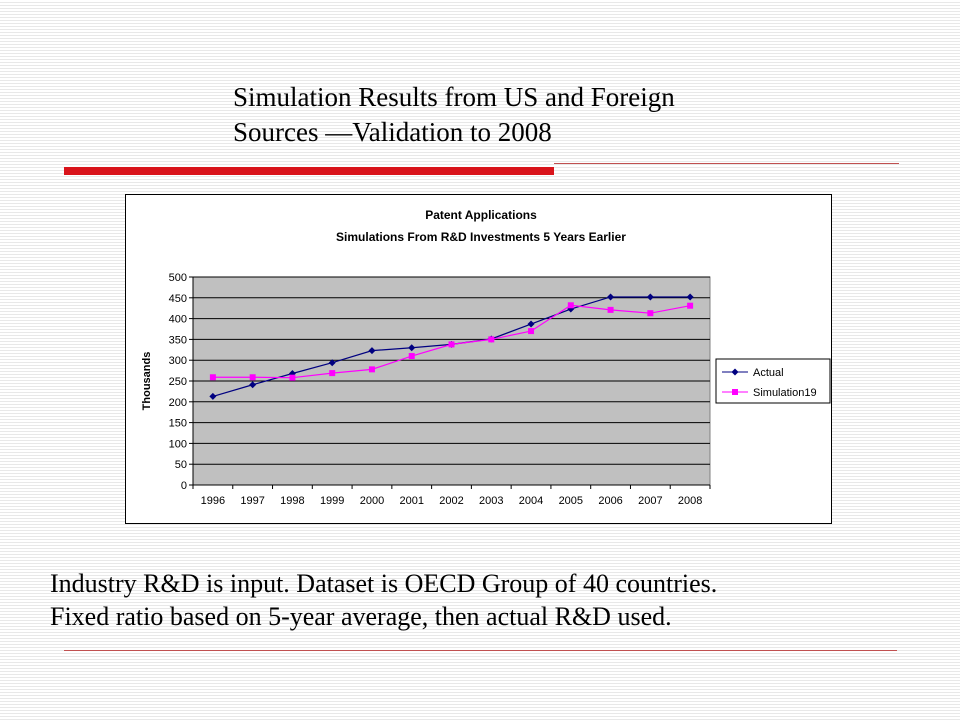  I want to click on x-tick-label: 2002, so click(451, 501).